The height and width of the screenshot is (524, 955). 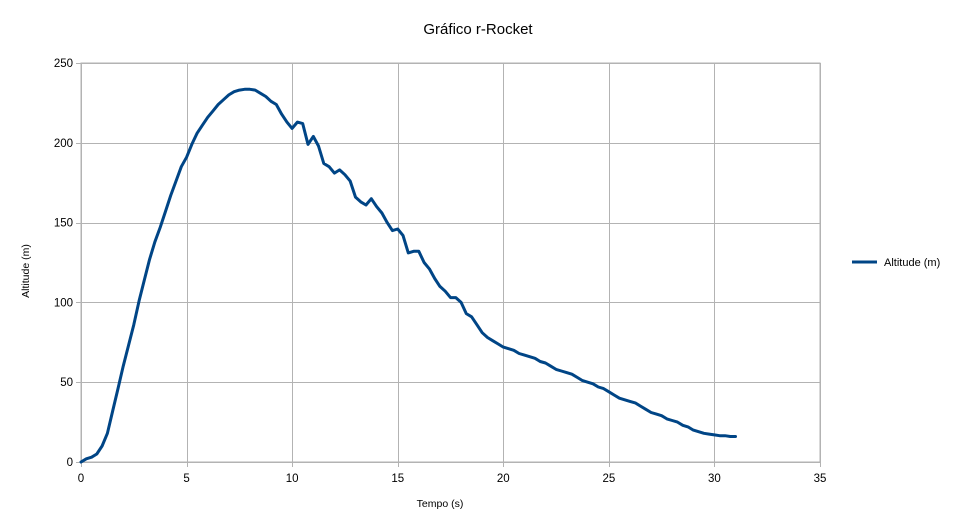 I want to click on x-tick-label: 5, so click(x=186, y=479).